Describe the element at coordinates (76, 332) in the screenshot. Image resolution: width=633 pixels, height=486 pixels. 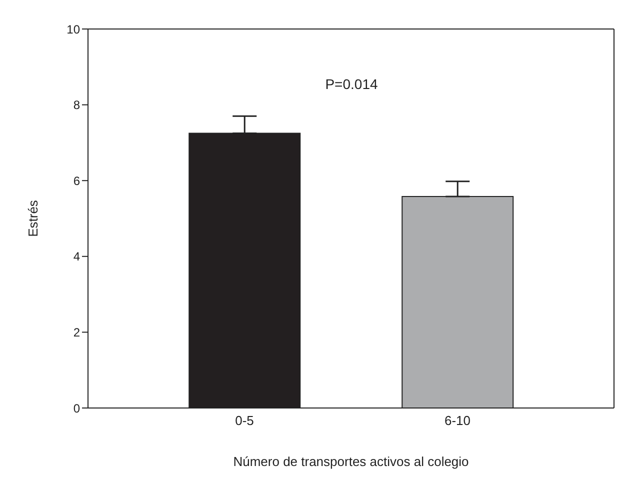
I see `y-tick-label: 2` at that location.